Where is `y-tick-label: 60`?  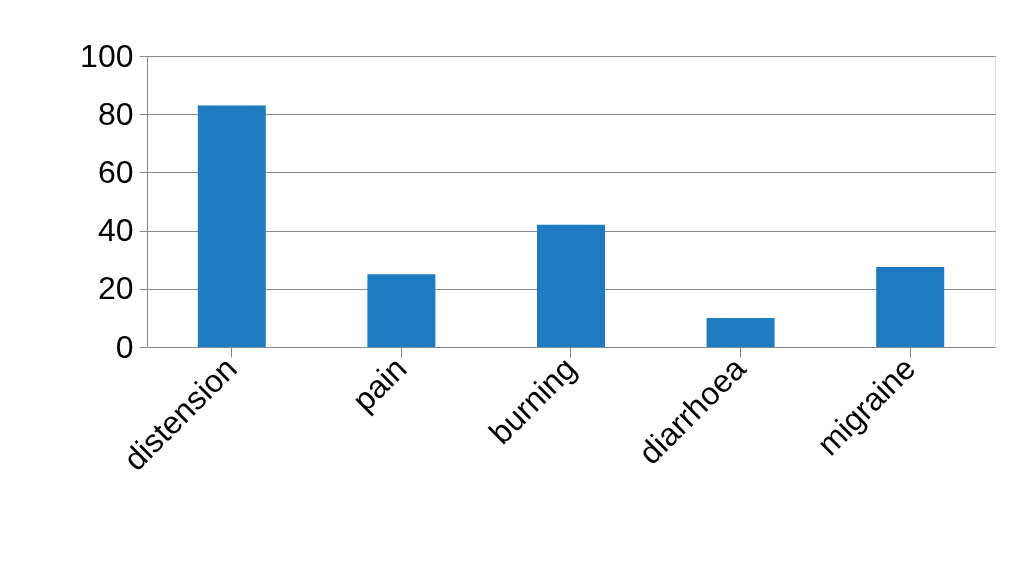 y-tick-label: 60 is located at coordinates (115, 171).